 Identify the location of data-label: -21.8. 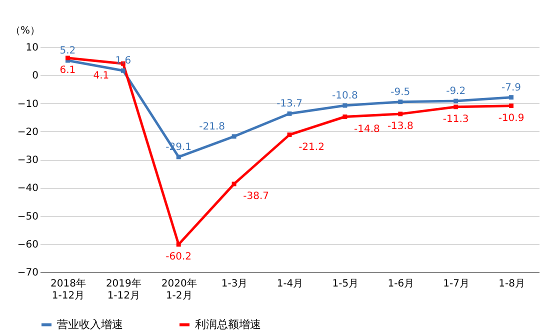
(212, 126).